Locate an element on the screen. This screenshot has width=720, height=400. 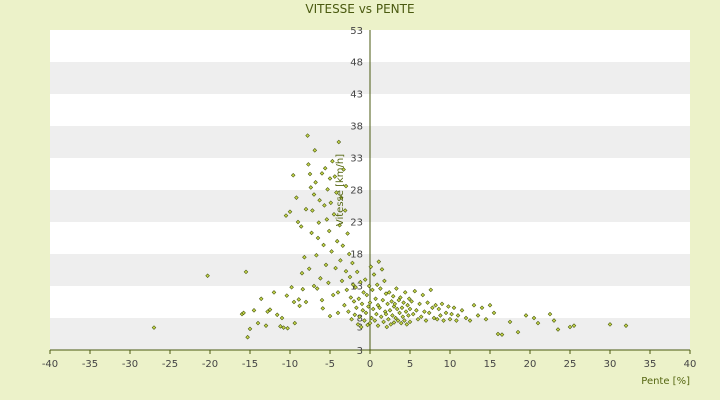
x-tick-label: 30 is located at coordinates (610, 364).